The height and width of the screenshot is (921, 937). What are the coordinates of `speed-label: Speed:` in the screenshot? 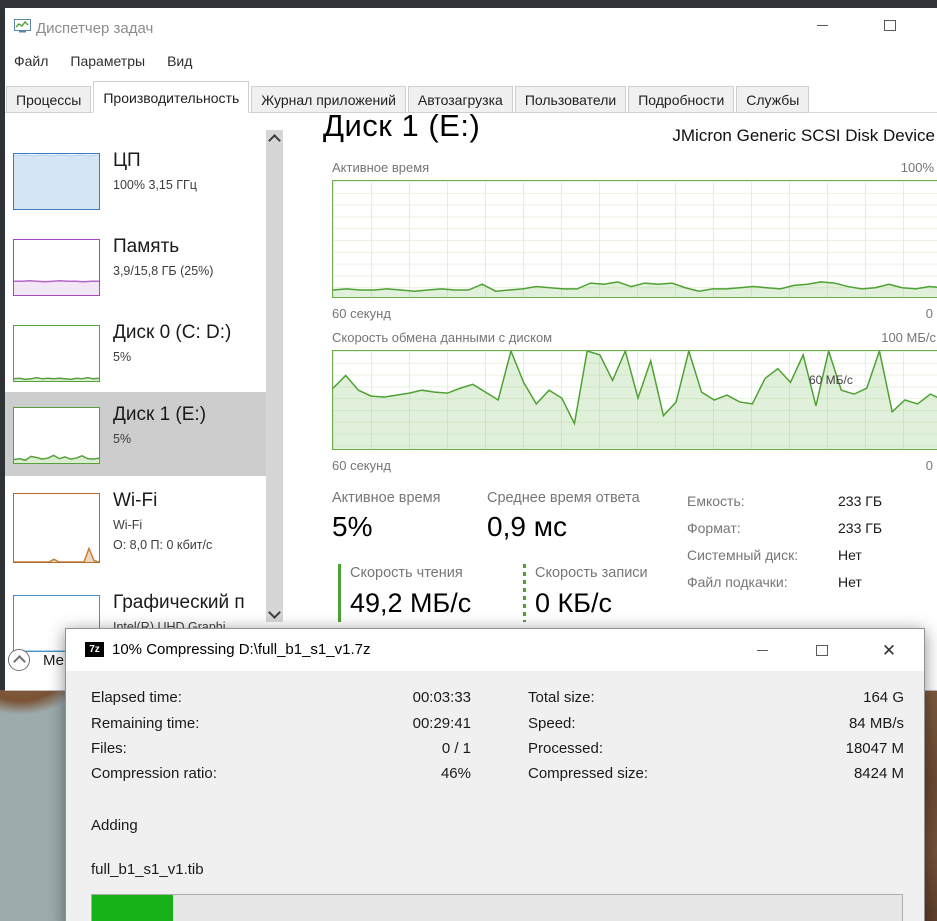 It's located at (552, 723).